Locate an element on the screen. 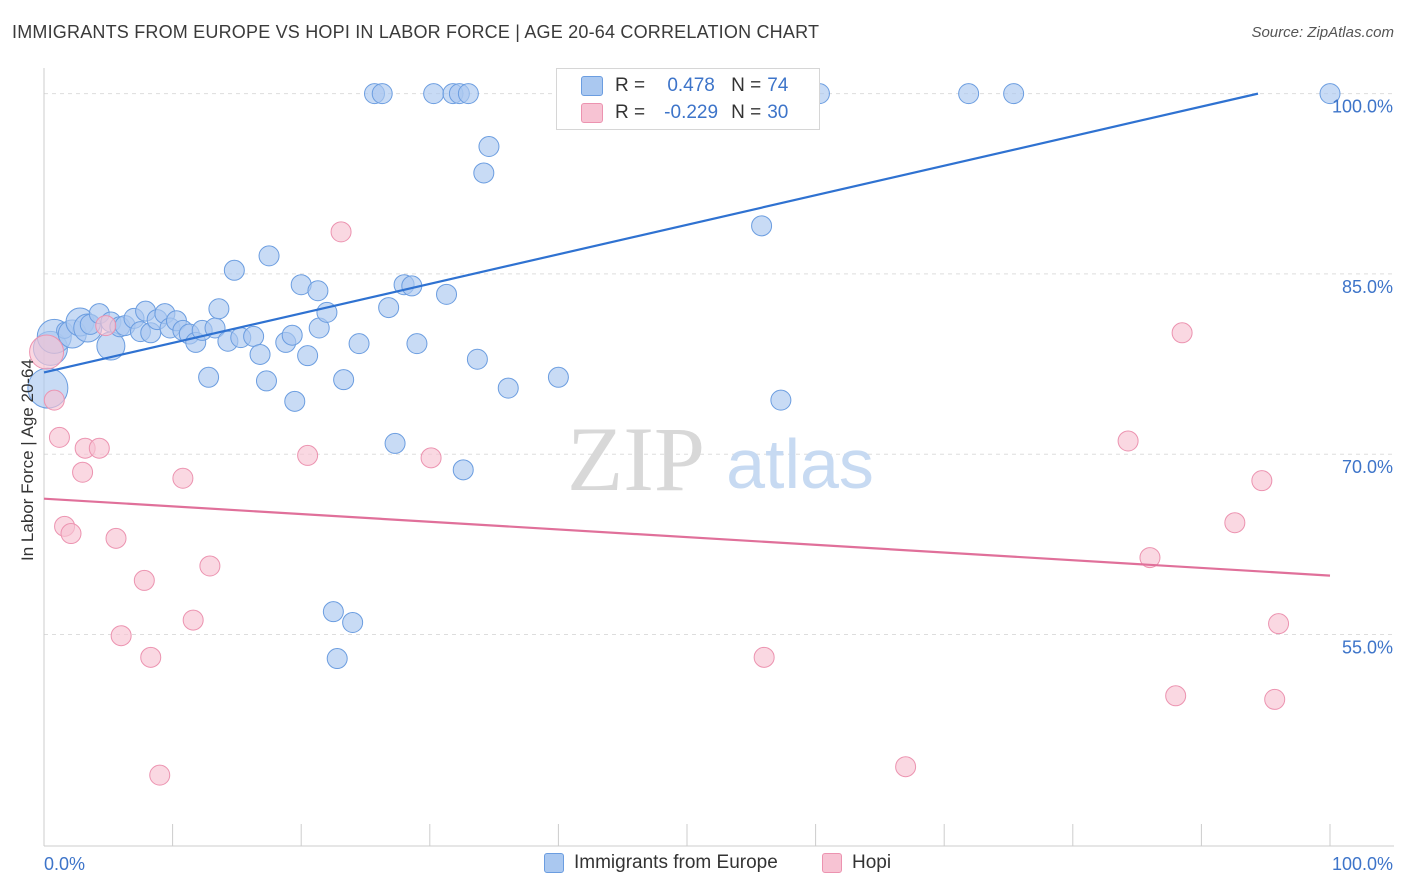  source-label: Source: ZipAtlas.com is located at coordinates (1322, 32).